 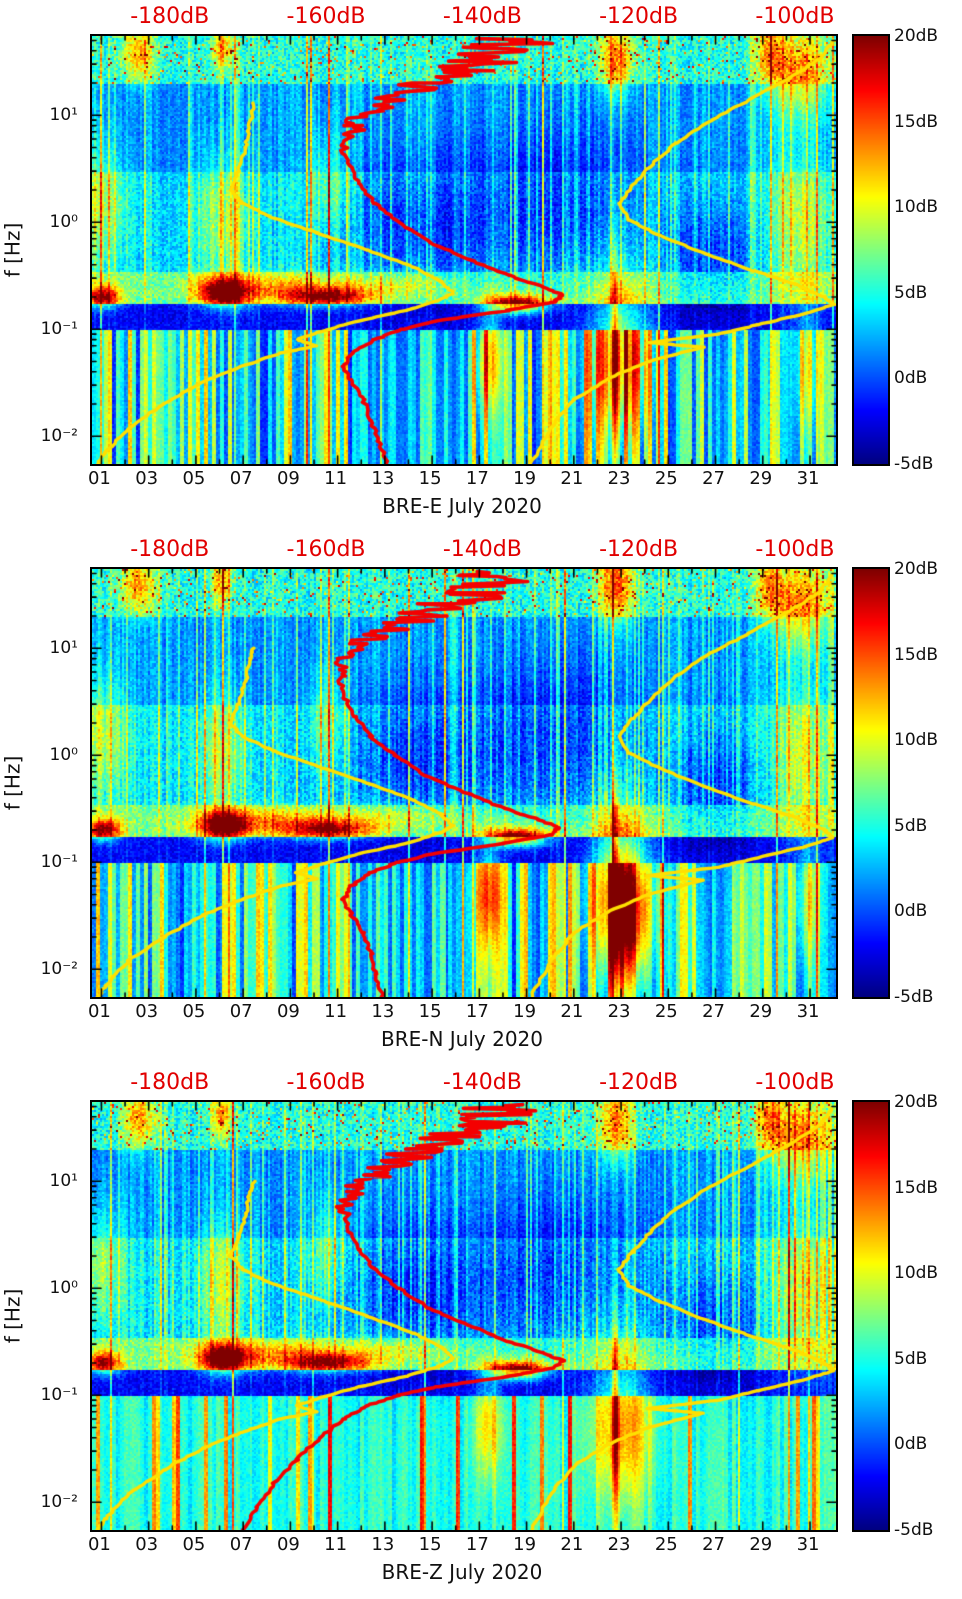 What do you see at coordinates (461, 1039) in the screenshot?
I see `x-axis-title: BRE-N July 2020` at bounding box center [461, 1039].